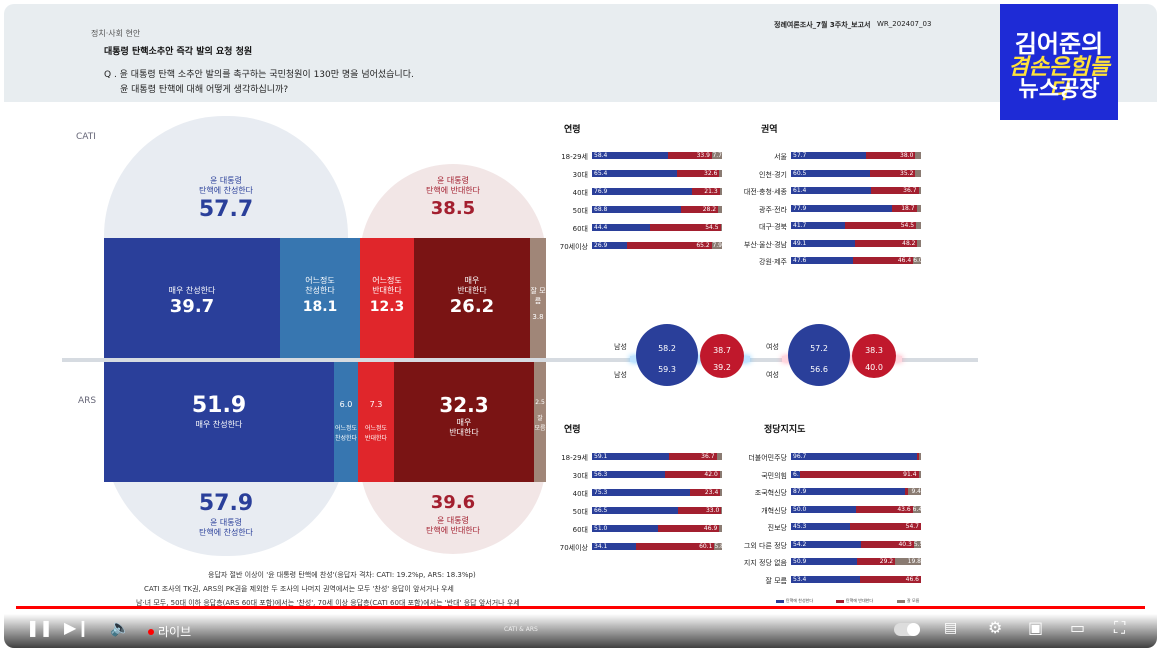  I want to click on divider-line, so click(520, 360).